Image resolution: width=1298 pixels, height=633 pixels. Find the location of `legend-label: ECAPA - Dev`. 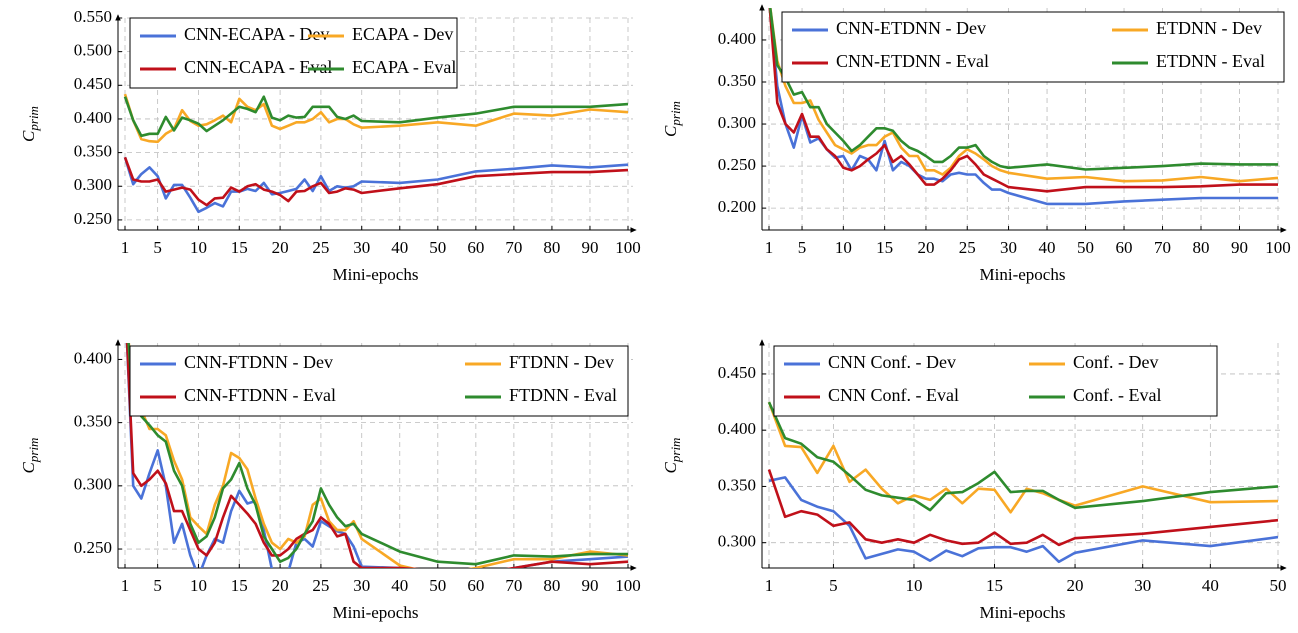

legend-label: ECAPA - Dev is located at coordinates (402, 34).